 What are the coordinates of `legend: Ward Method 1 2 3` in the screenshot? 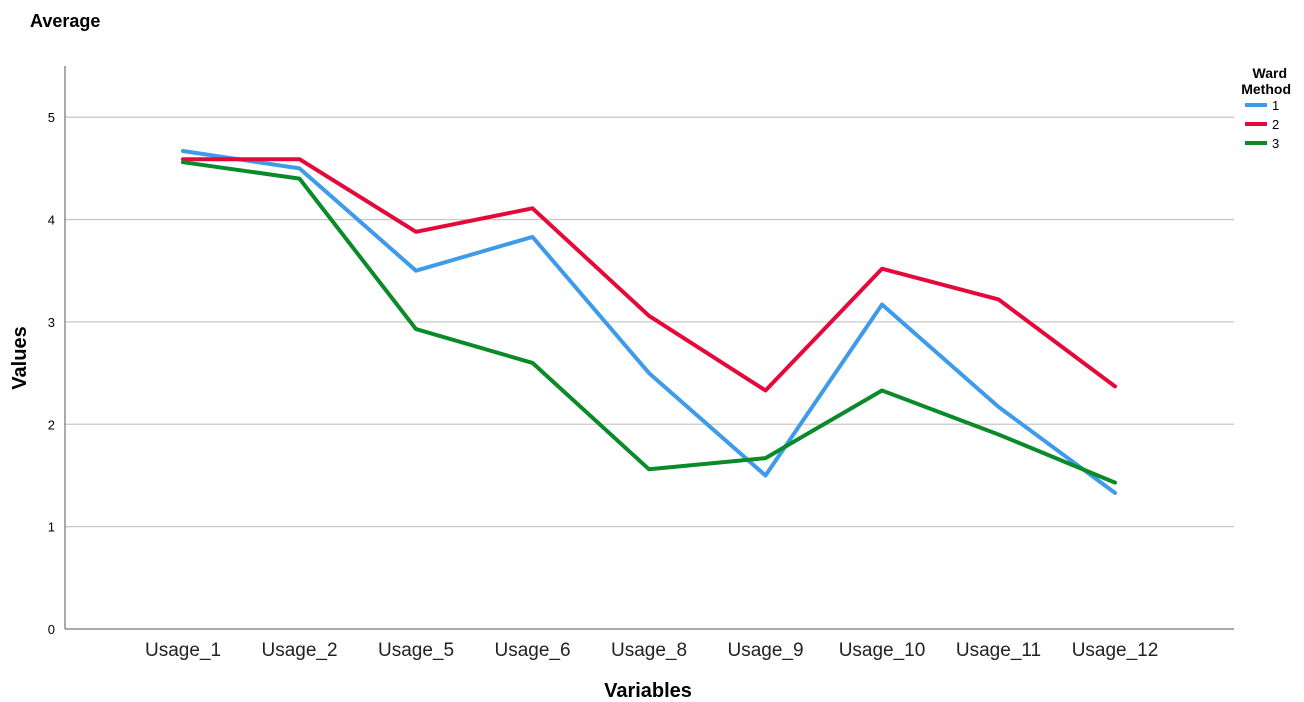 It's located at (1266, 108).